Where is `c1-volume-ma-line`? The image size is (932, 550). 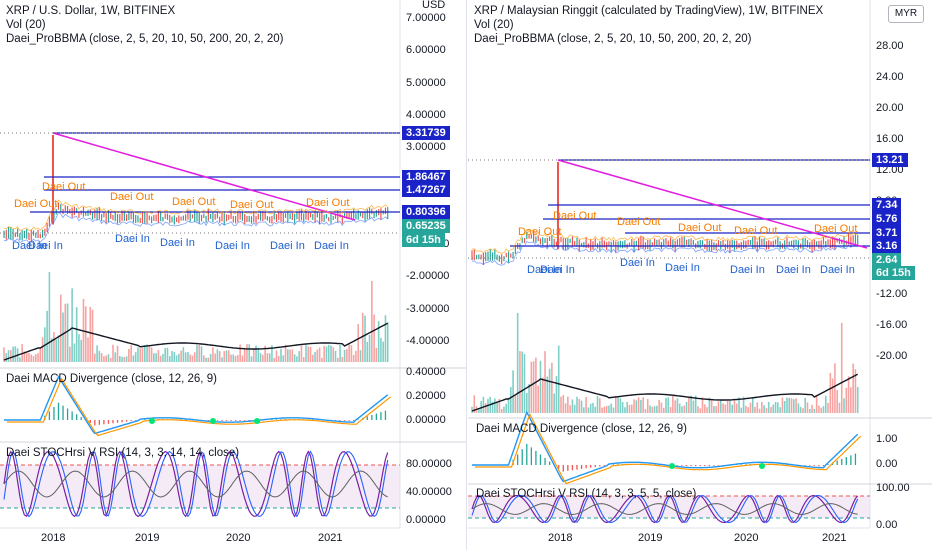 c1-volume-ma-line is located at coordinates (665, 392).